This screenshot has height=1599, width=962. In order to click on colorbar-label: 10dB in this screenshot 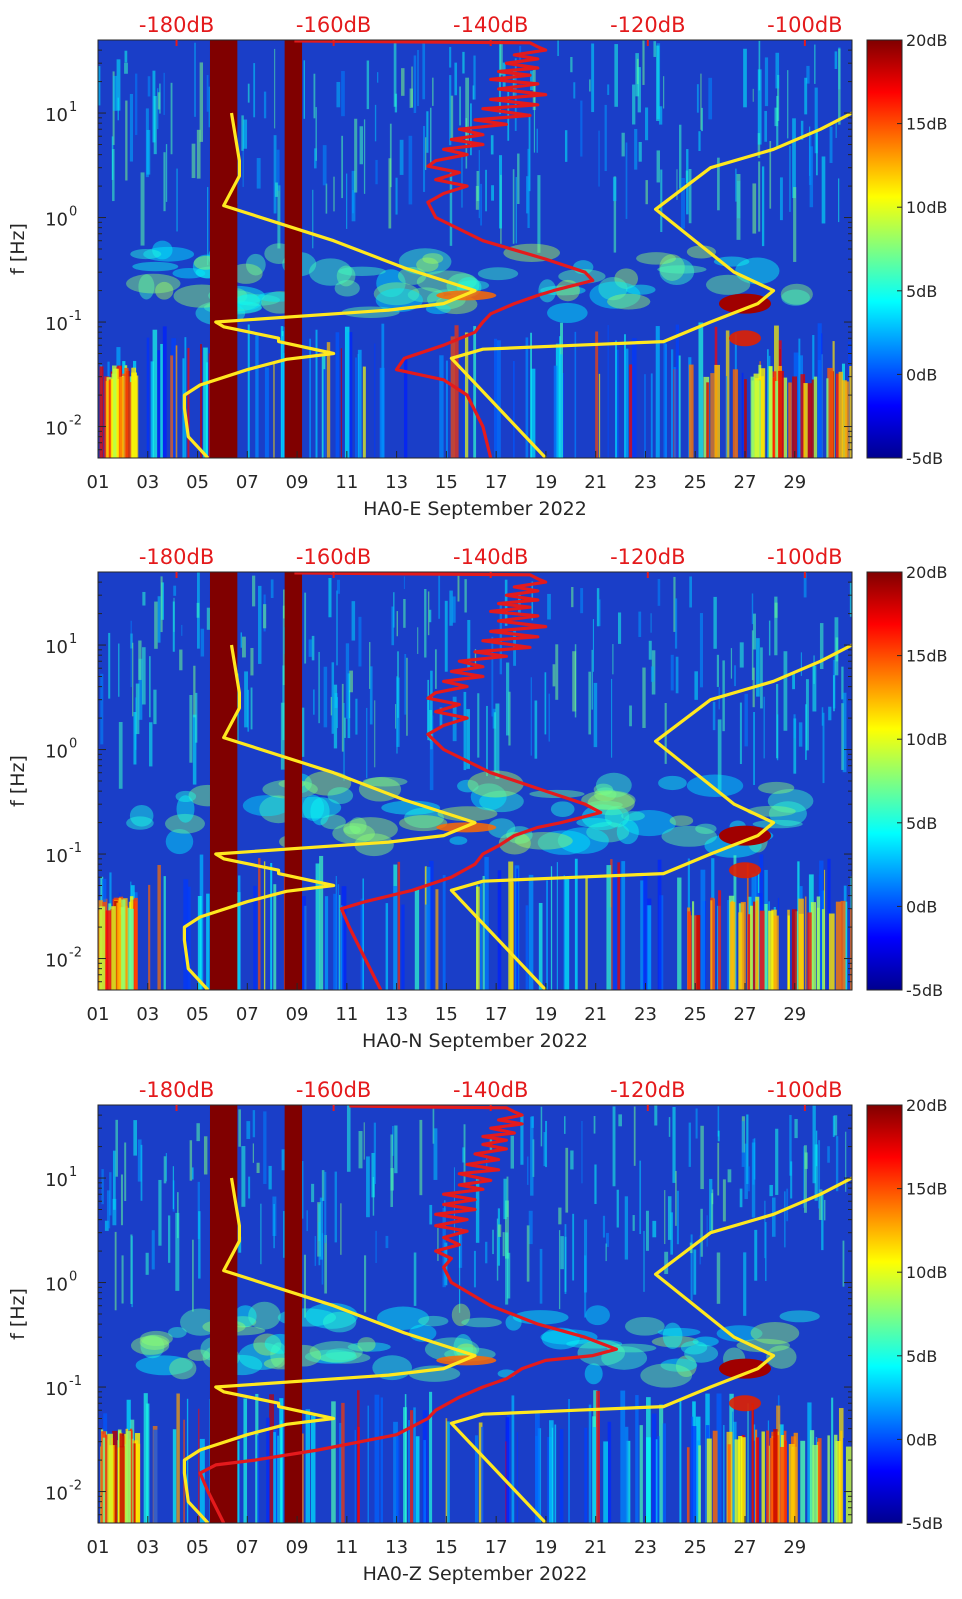, I will do `click(927, 1272)`.